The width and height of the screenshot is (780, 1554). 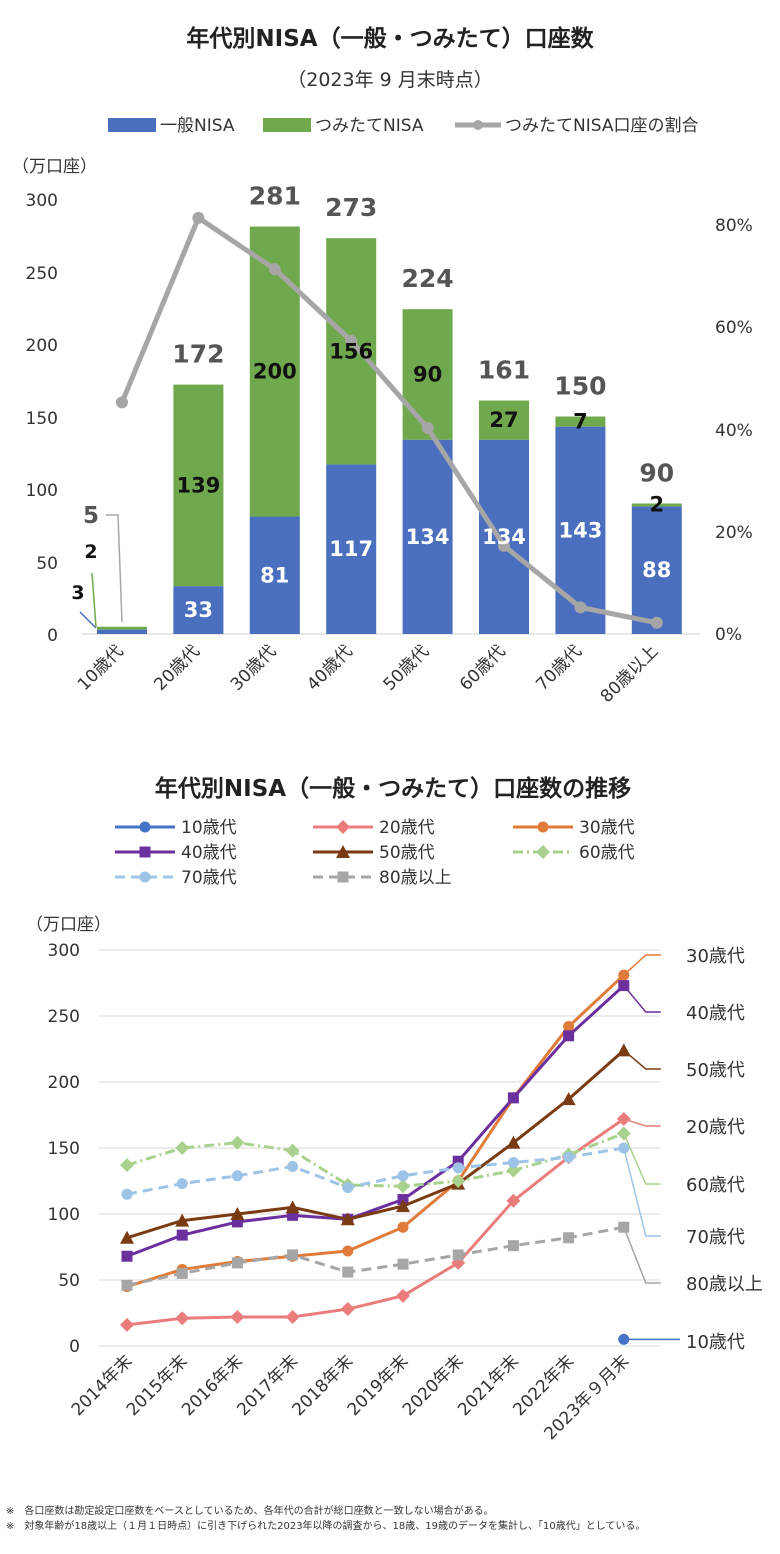 I want to click on tsumitate-label-3: 156, so click(x=351, y=351).